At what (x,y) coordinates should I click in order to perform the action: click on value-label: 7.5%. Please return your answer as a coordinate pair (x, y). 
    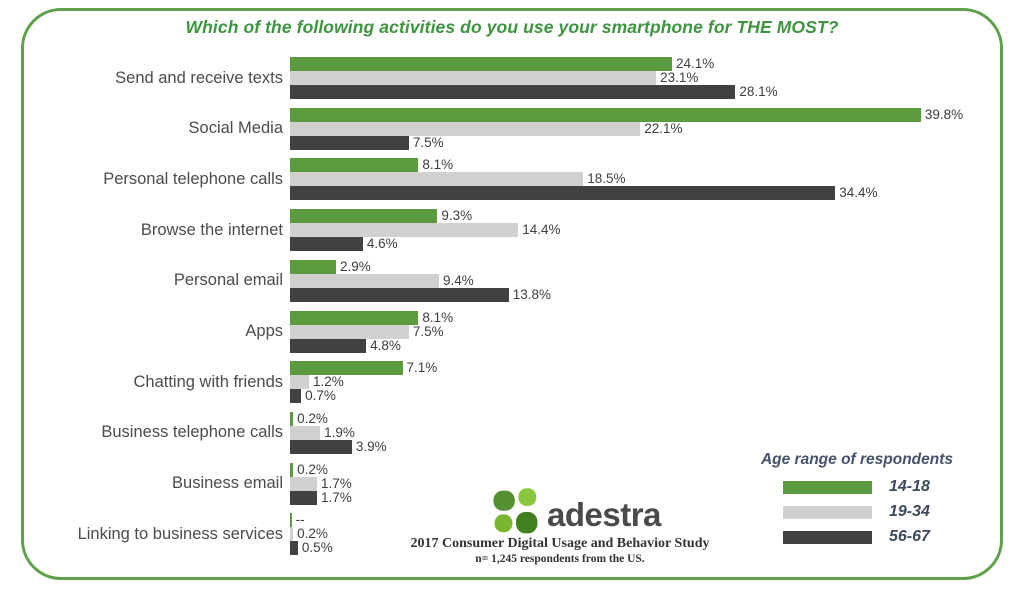
    Looking at the image, I should click on (428, 142).